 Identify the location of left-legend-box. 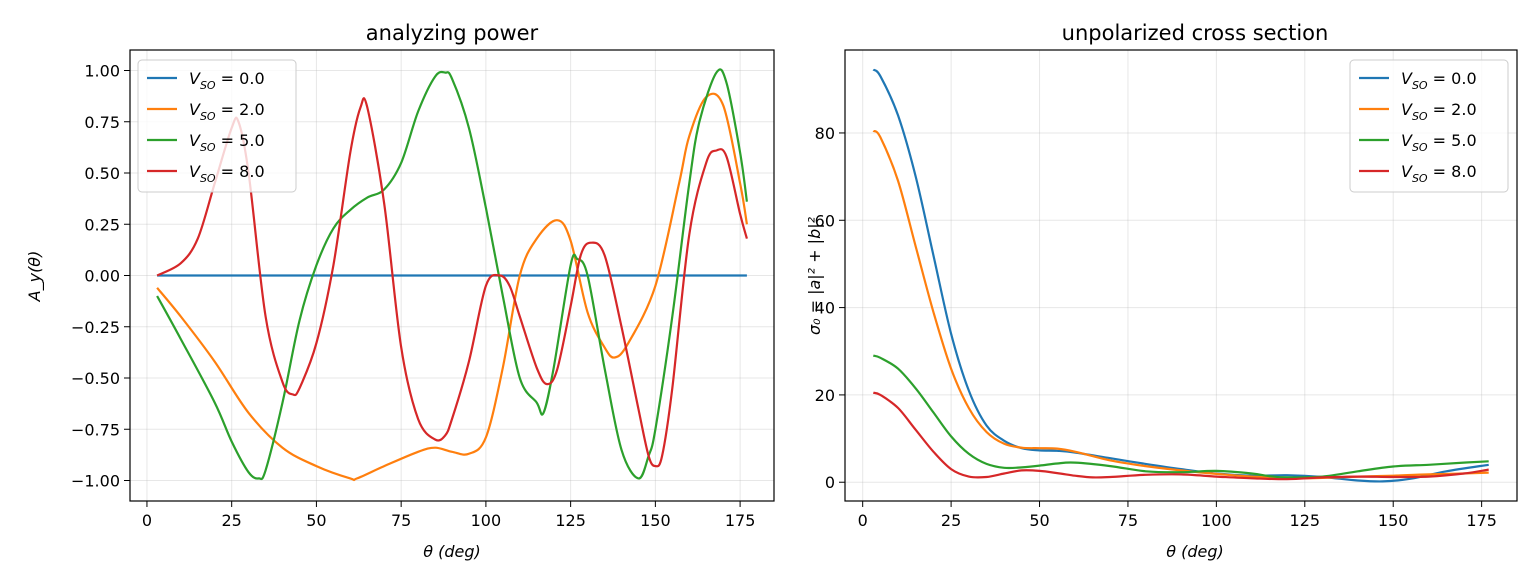
(217, 126).